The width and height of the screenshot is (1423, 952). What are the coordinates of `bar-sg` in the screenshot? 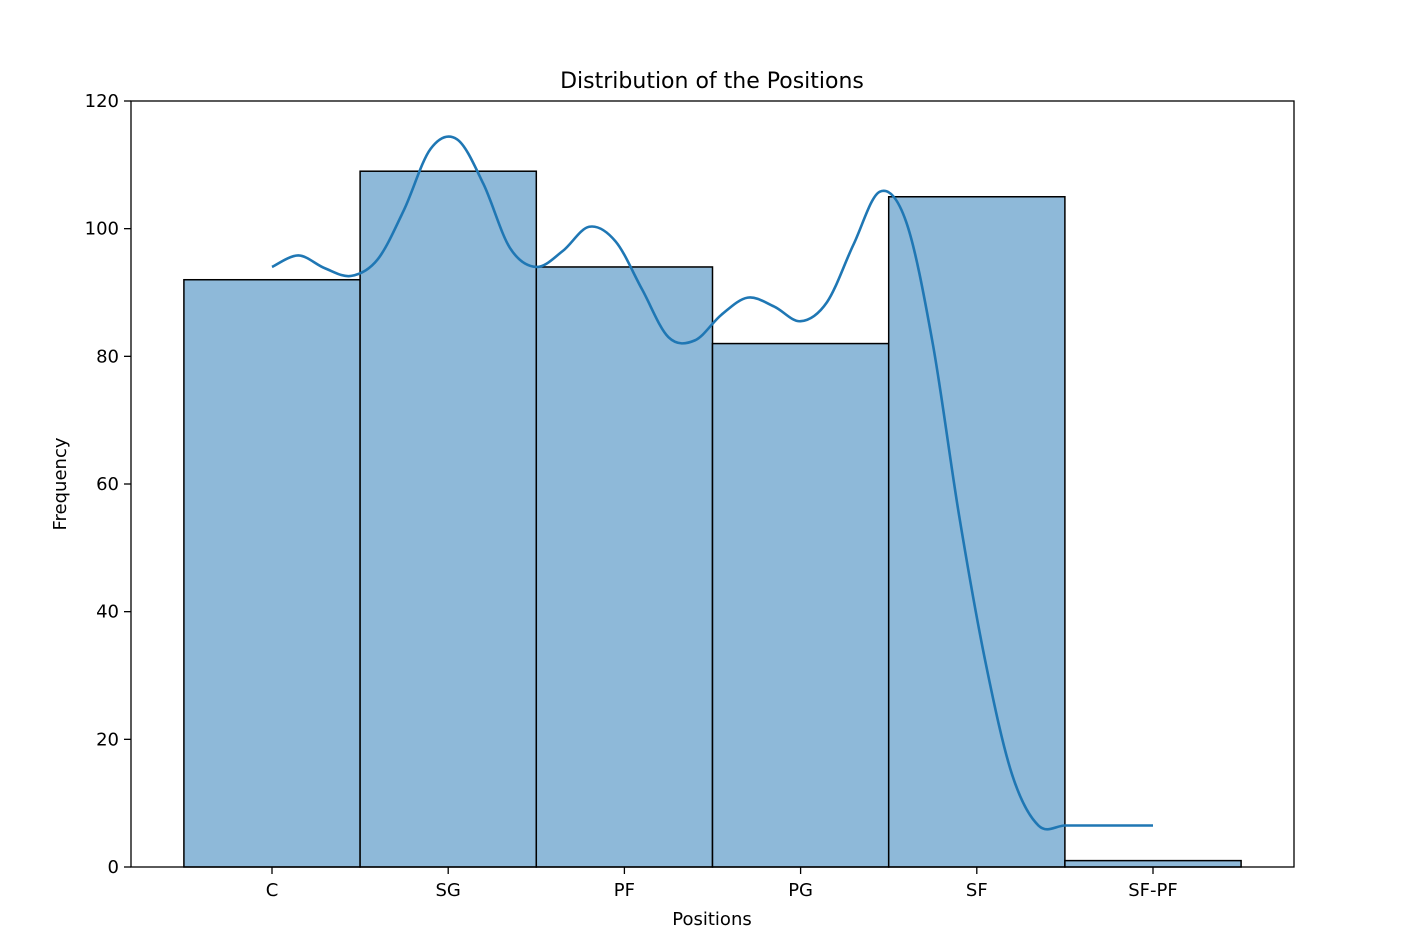 It's located at (448, 519).